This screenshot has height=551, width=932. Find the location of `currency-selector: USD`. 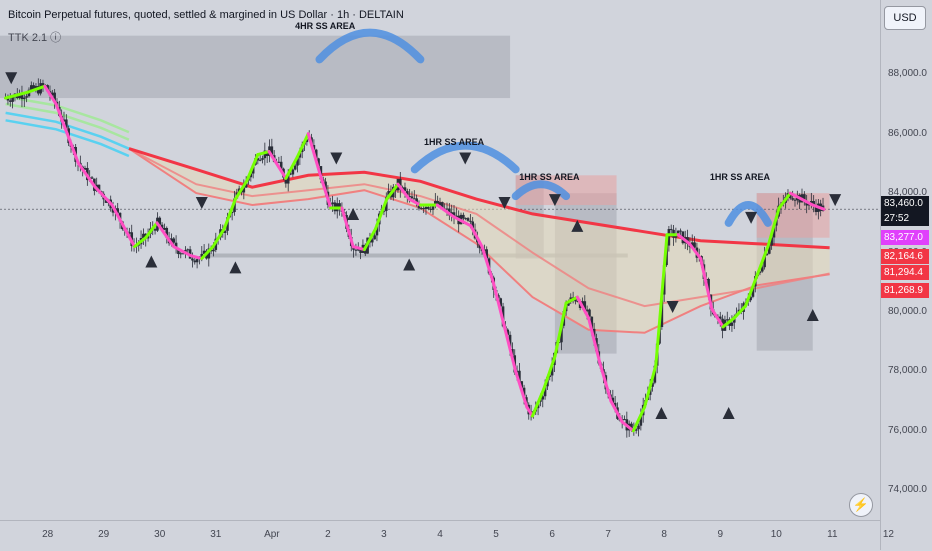

currency-selector: USD is located at coordinates (905, 18).